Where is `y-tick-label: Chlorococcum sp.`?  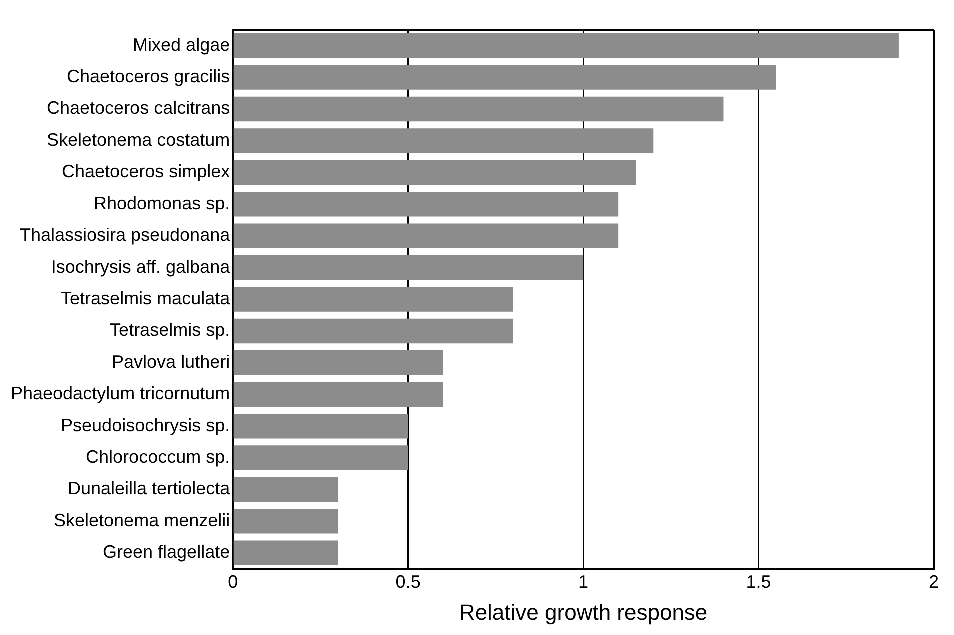
y-tick-label: Chlorococcum sp. is located at coordinates (158, 457).